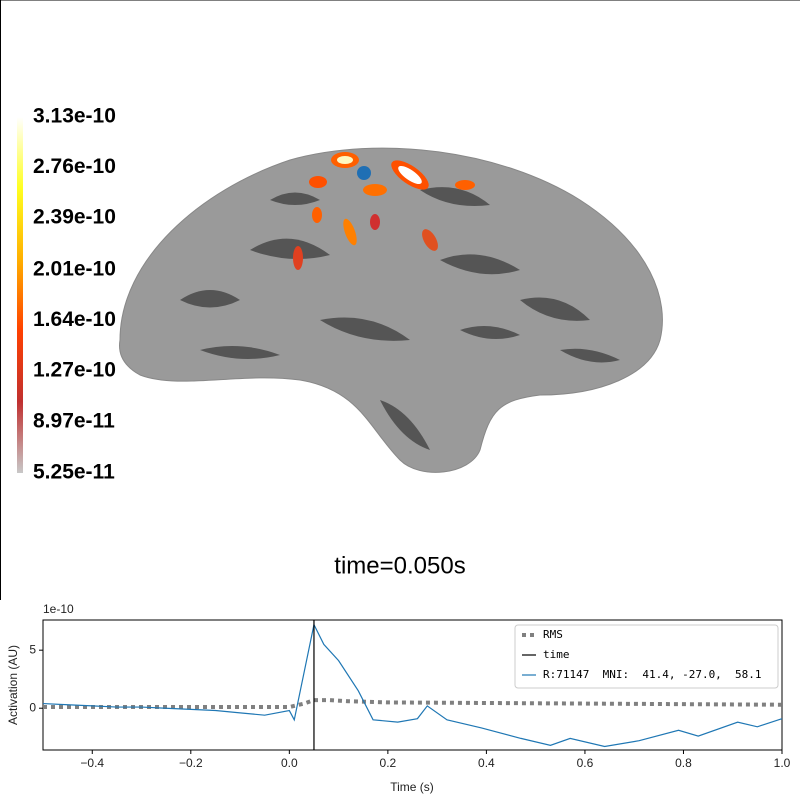  Describe the element at coordinates (683, 763) in the screenshot. I see `x-tick-label: 0.8` at that location.